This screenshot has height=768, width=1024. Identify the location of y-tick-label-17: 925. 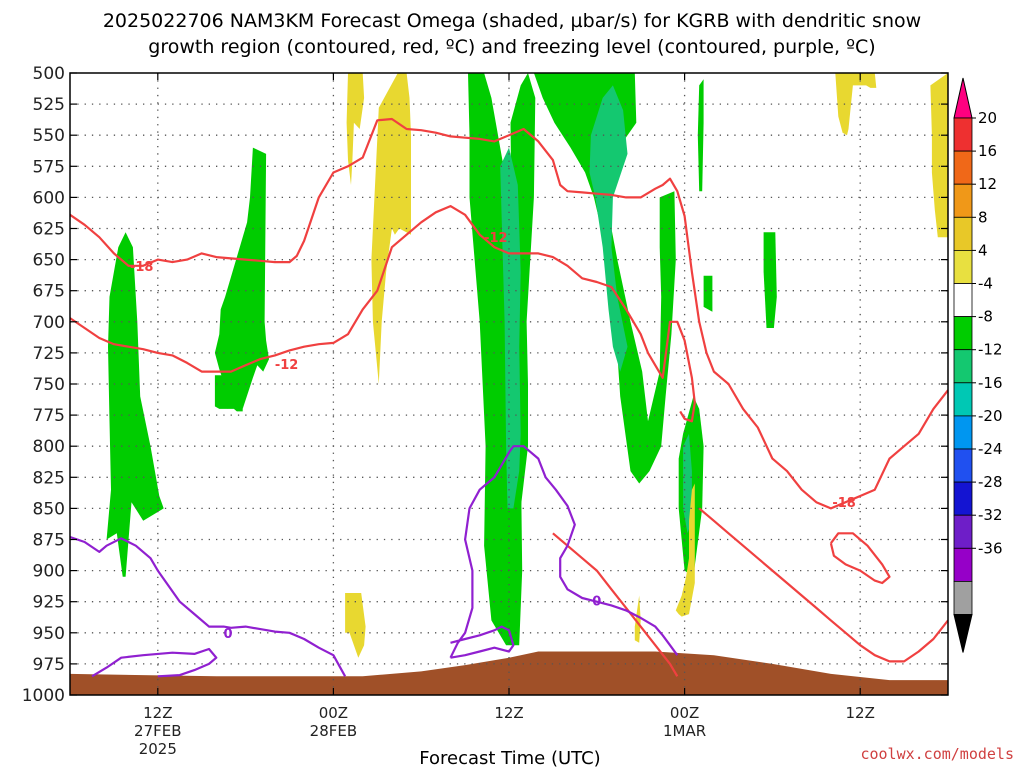
(49, 603).